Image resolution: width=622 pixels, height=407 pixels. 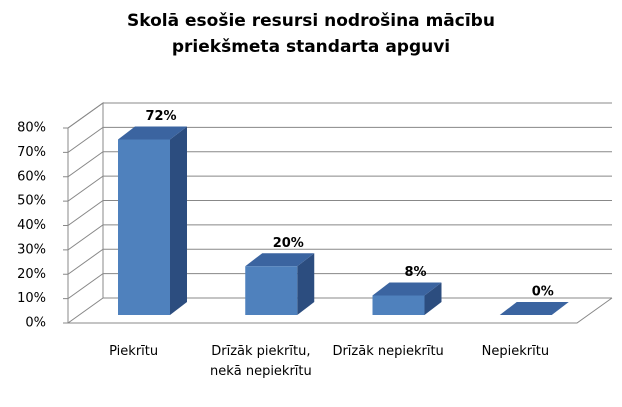 I want to click on value-label: 72%, so click(x=160, y=116).